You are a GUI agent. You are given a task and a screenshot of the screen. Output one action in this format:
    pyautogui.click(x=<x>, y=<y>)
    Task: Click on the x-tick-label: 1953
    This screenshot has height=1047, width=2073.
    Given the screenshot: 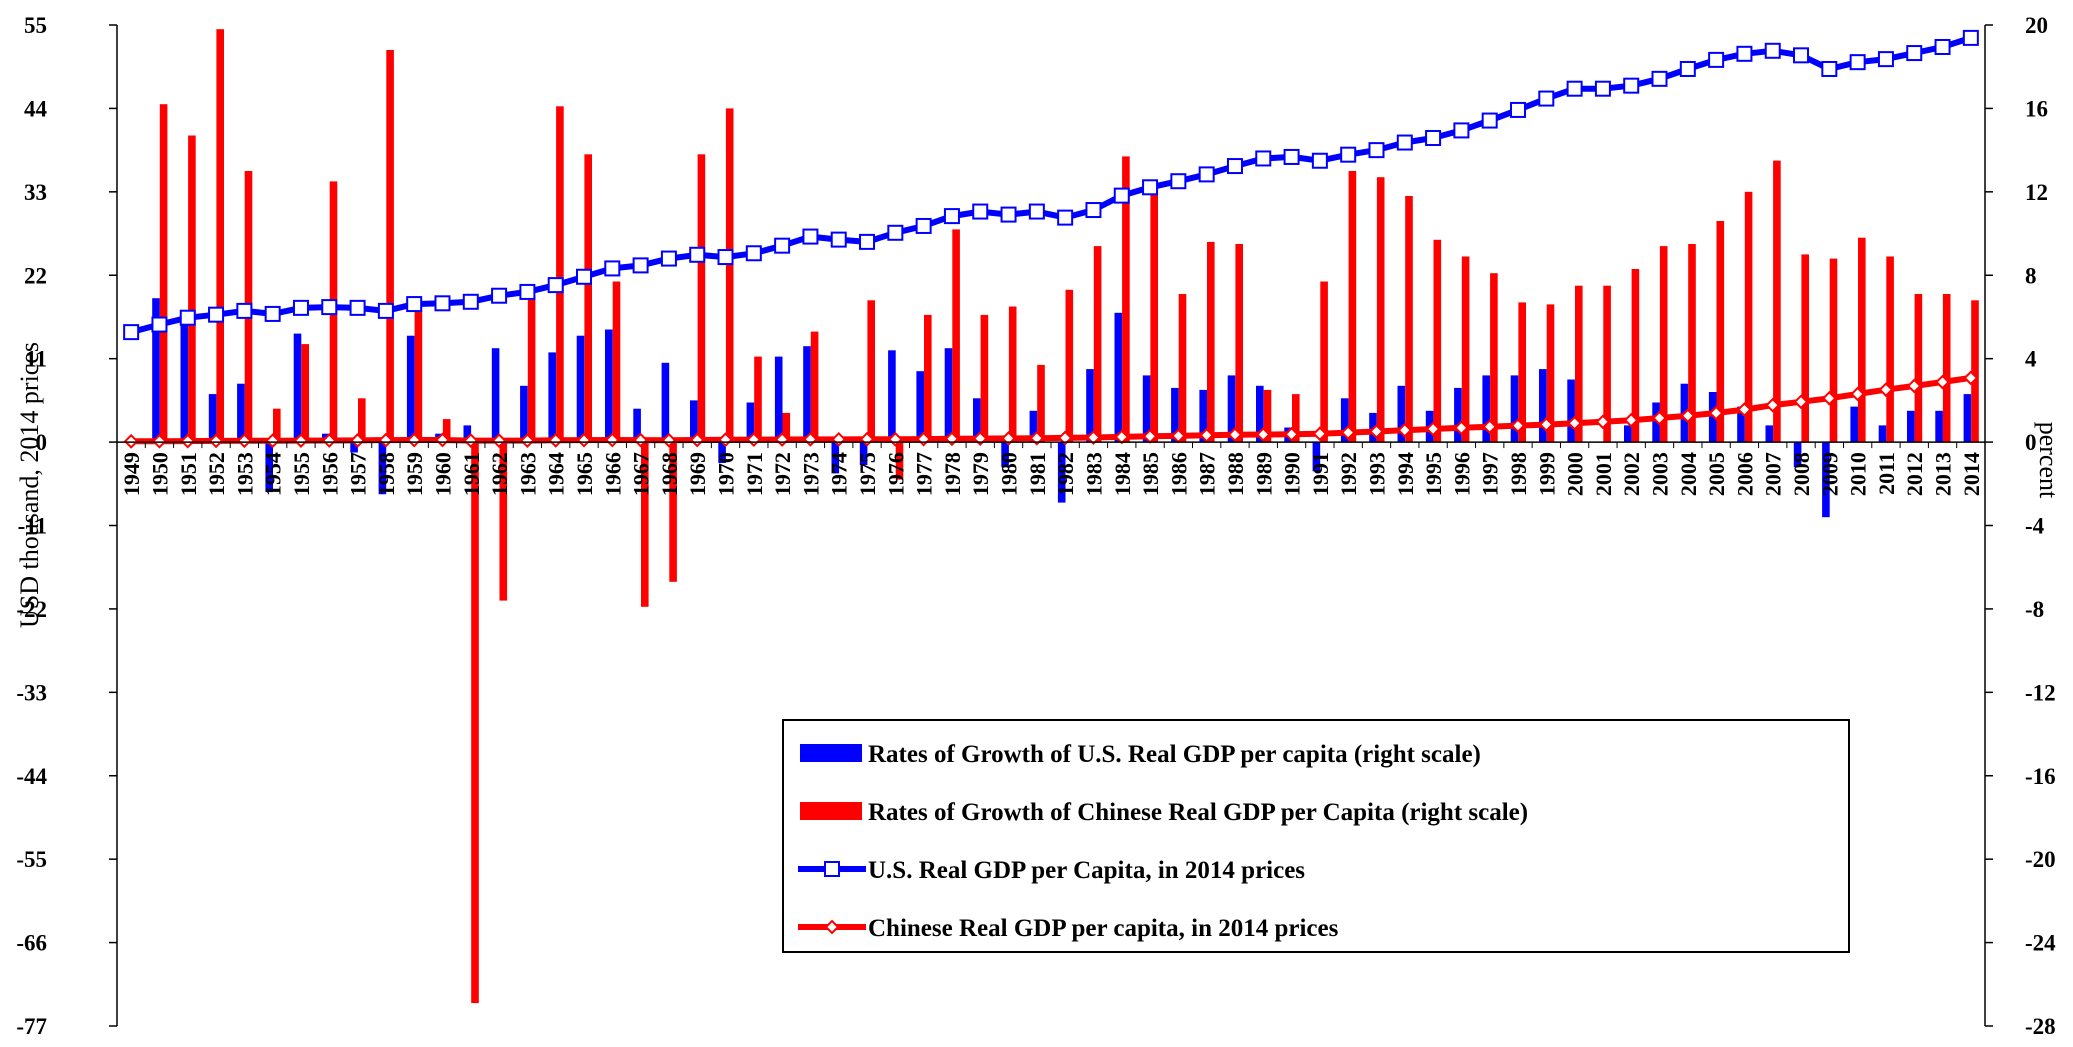 What is the action you would take?
    pyautogui.click(x=244, y=474)
    